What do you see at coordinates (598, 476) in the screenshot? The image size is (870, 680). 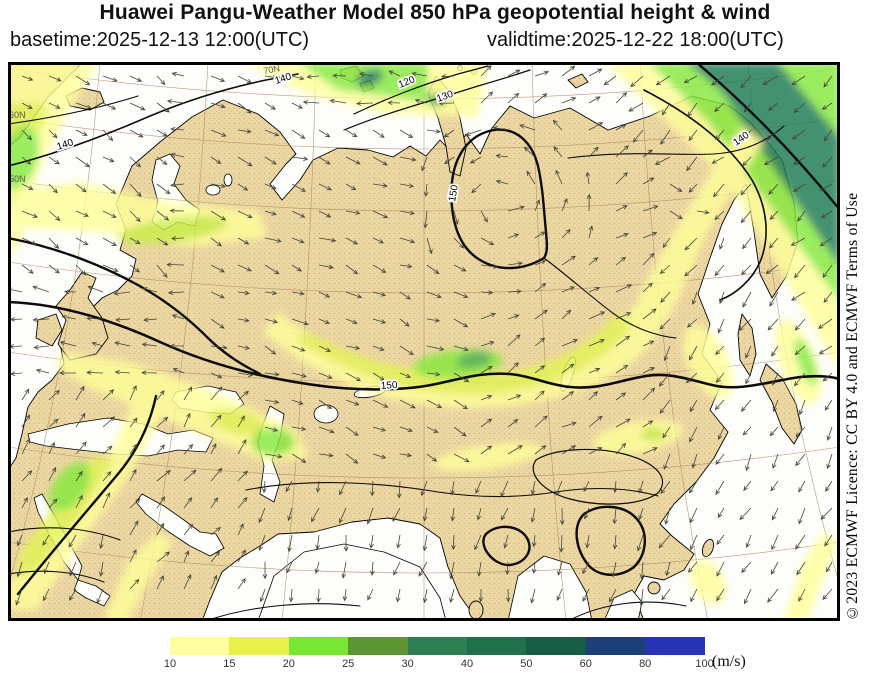 I see `contour-china-loop` at bounding box center [598, 476].